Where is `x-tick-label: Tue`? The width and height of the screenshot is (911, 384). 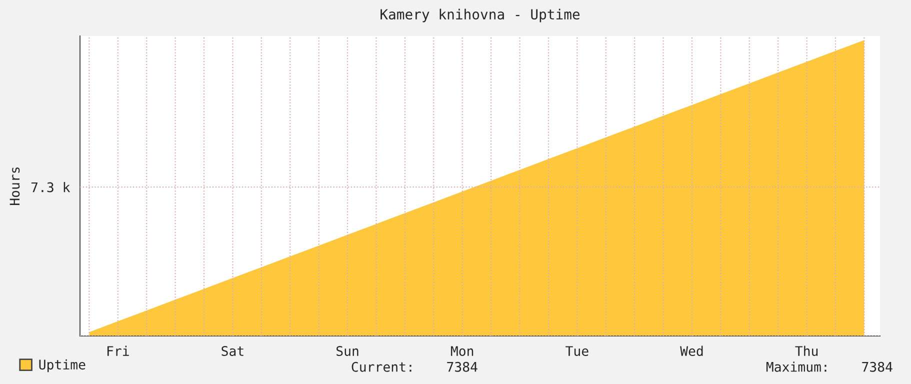
x-tick-label: Tue is located at coordinates (577, 351).